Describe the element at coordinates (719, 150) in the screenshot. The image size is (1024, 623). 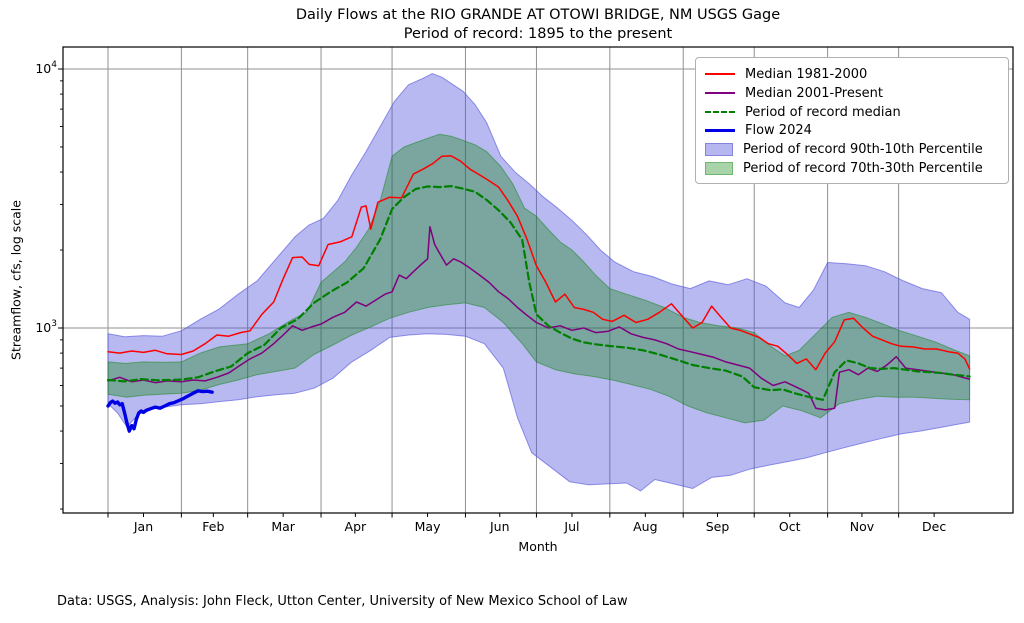
I see `legend-patch-90-10-icon` at that location.